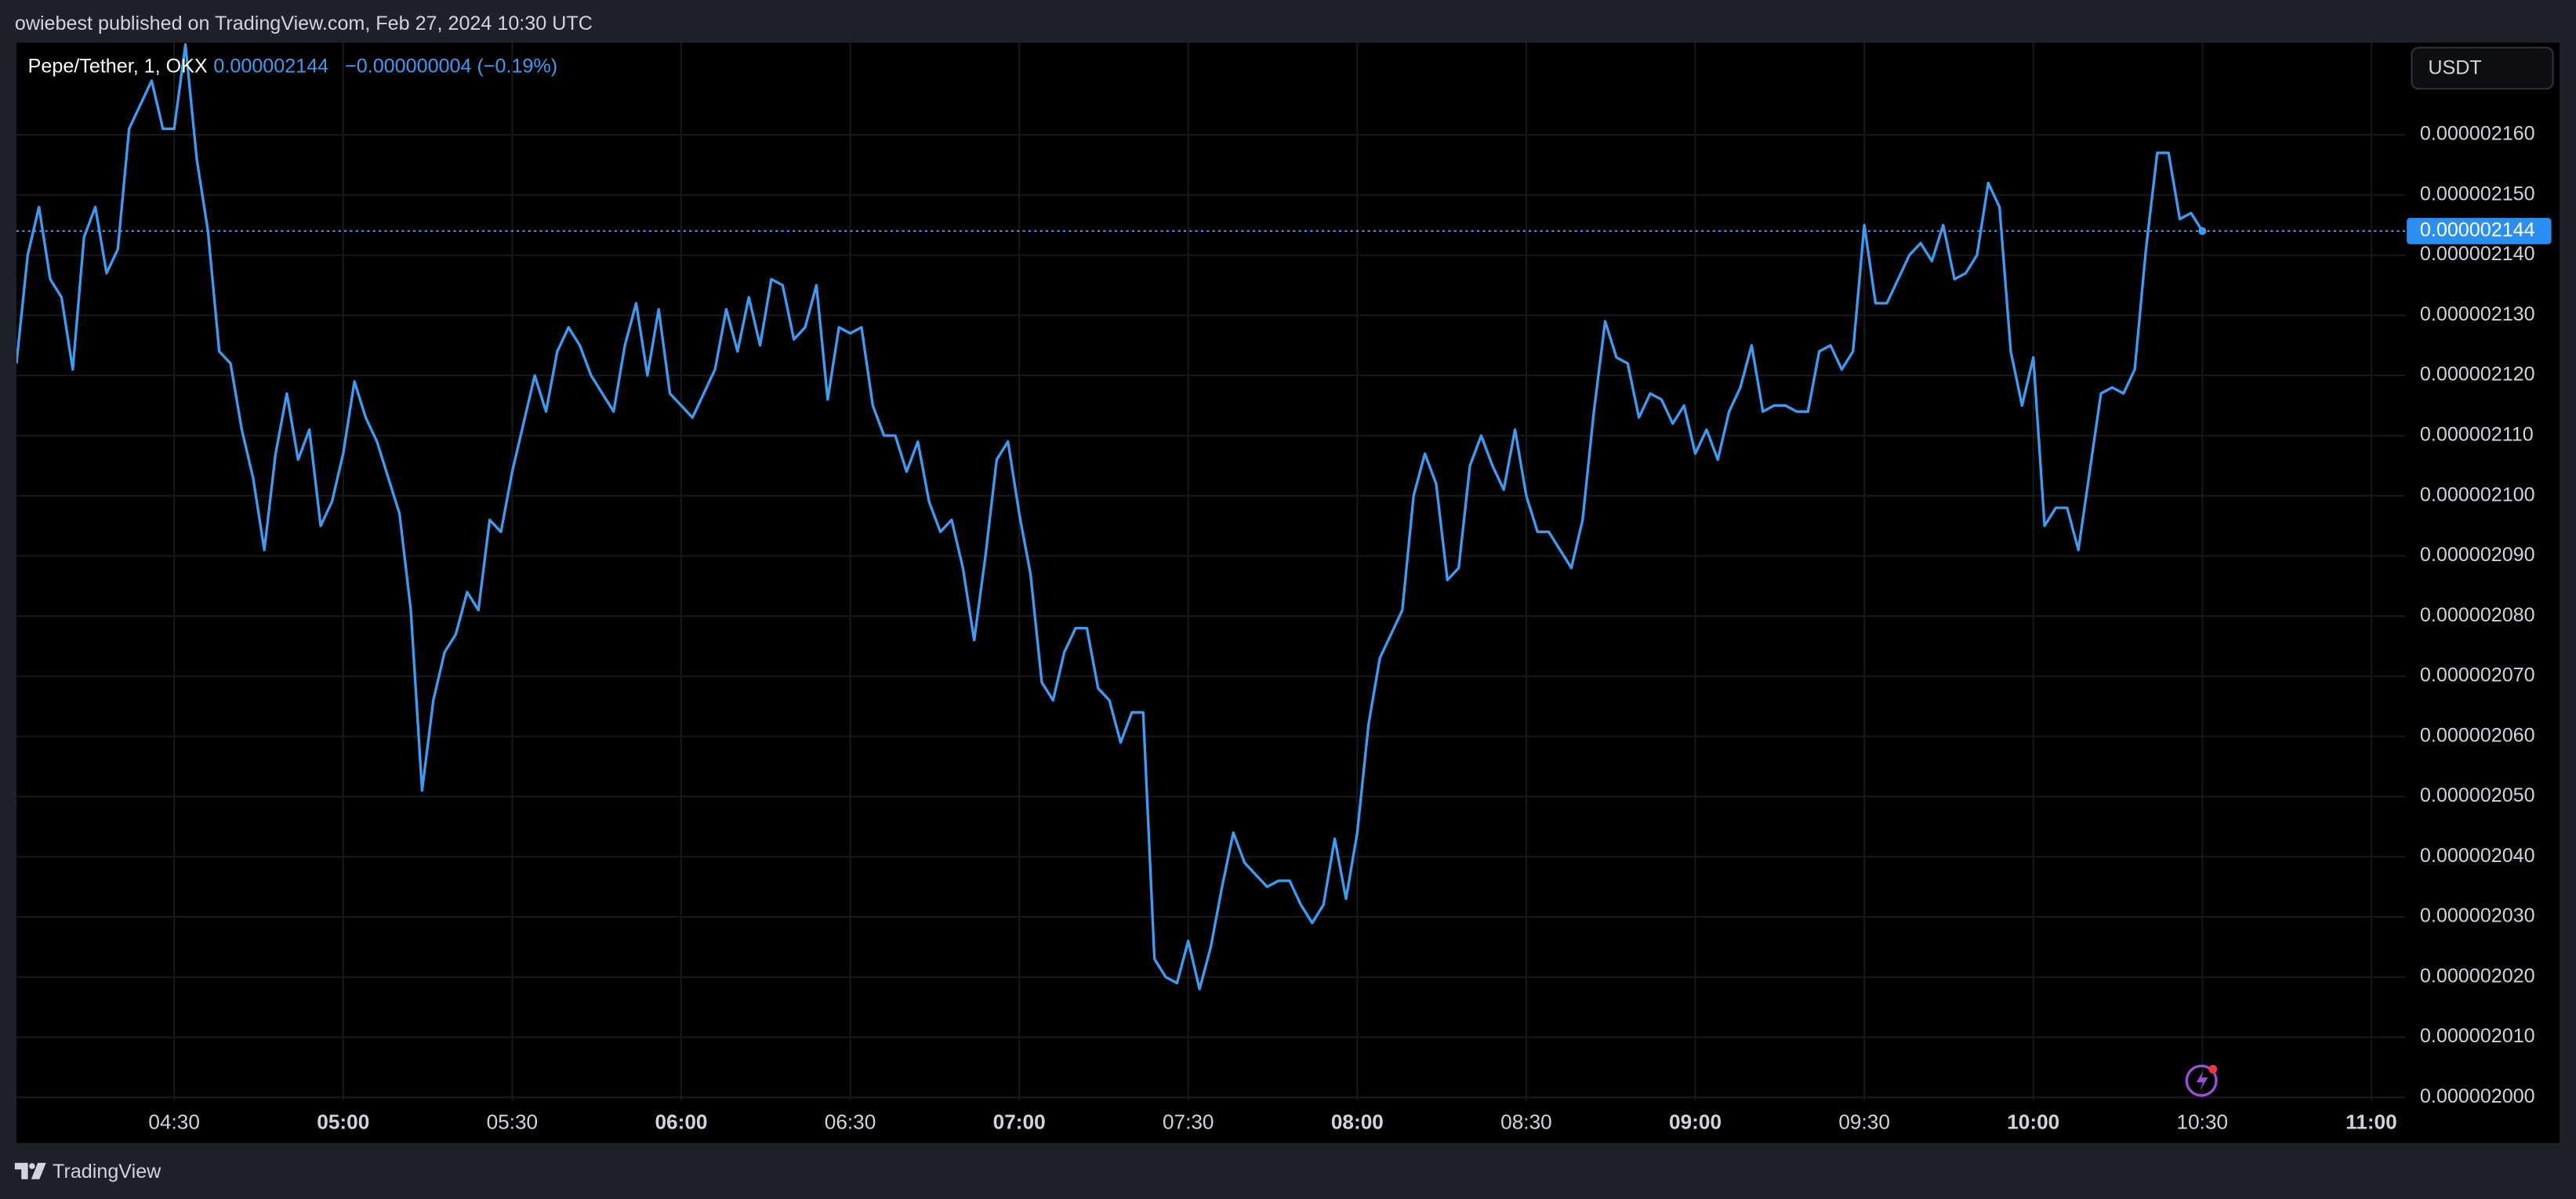 This screenshot has height=1199, width=2576. I want to click on legend-price: 0.000002144, so click(271, 67).